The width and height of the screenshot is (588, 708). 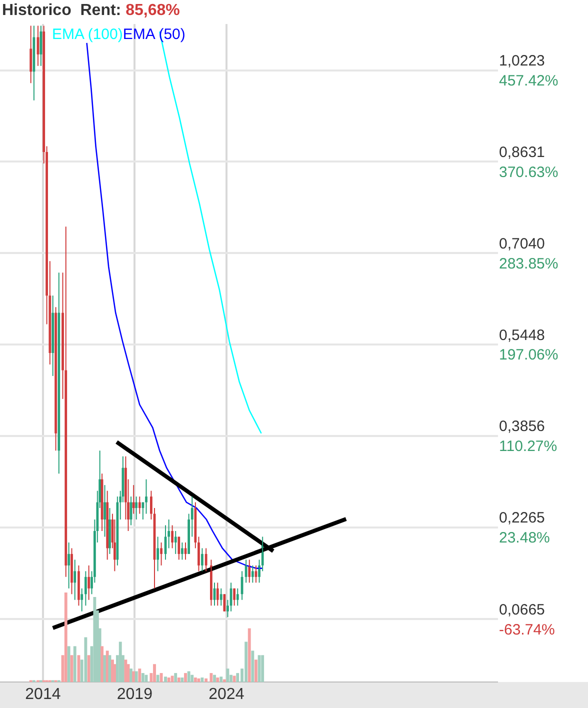 I want to click on y2-tick-label: 23.48%, so click(x=524, y=538).